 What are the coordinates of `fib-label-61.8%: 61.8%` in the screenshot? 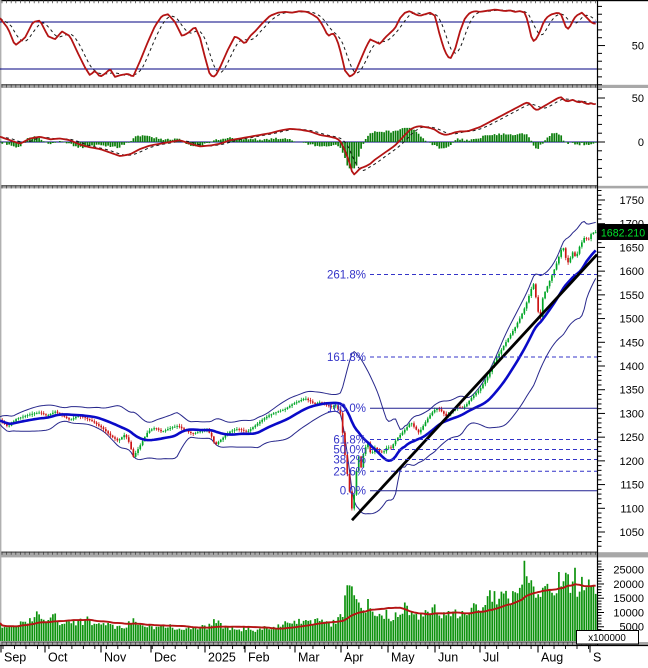 It's located at (349, 441).